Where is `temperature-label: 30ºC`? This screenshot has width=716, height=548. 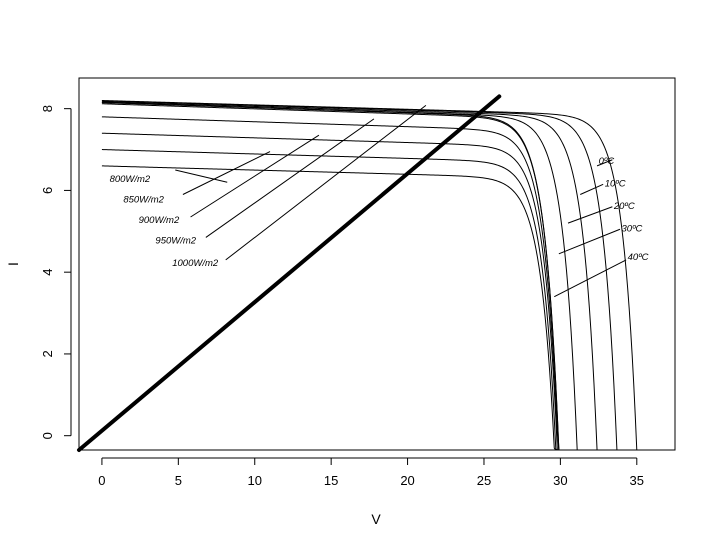
temperature-label: 30ºC is located at coordinates (632, 228).